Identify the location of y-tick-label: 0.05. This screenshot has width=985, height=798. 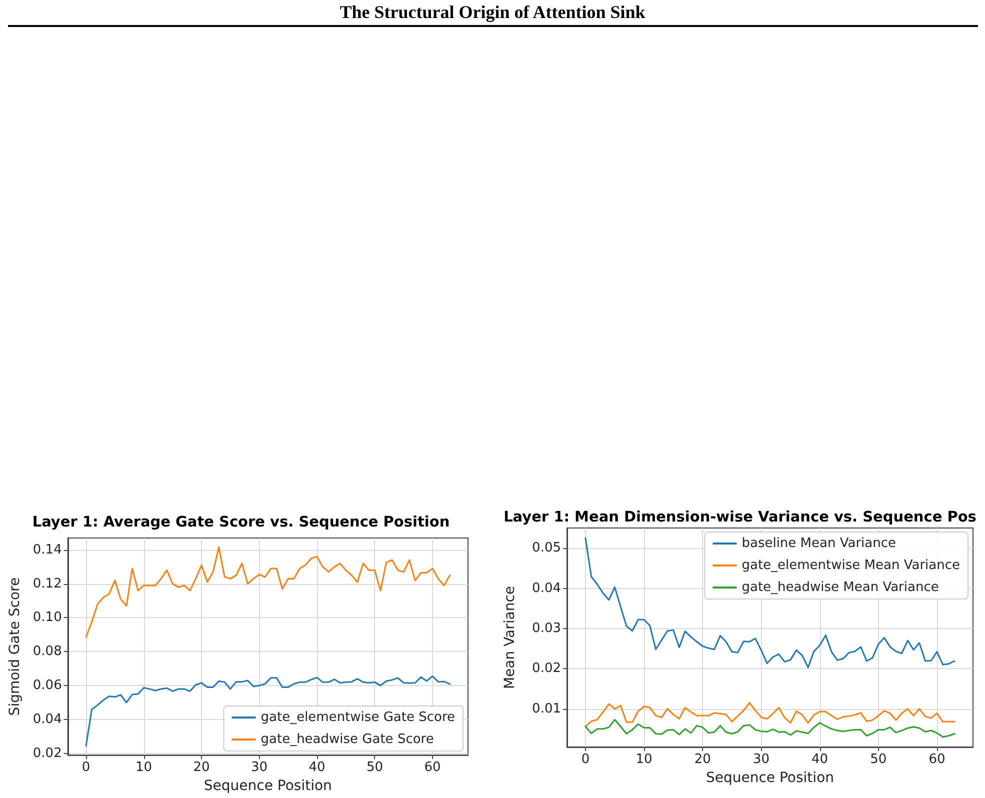
(546, 548).